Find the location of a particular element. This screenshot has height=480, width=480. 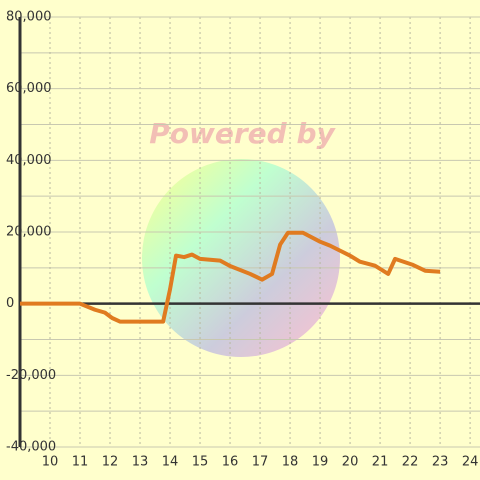

y-tick-label: 80,000 is located at coordinates (29, 17).